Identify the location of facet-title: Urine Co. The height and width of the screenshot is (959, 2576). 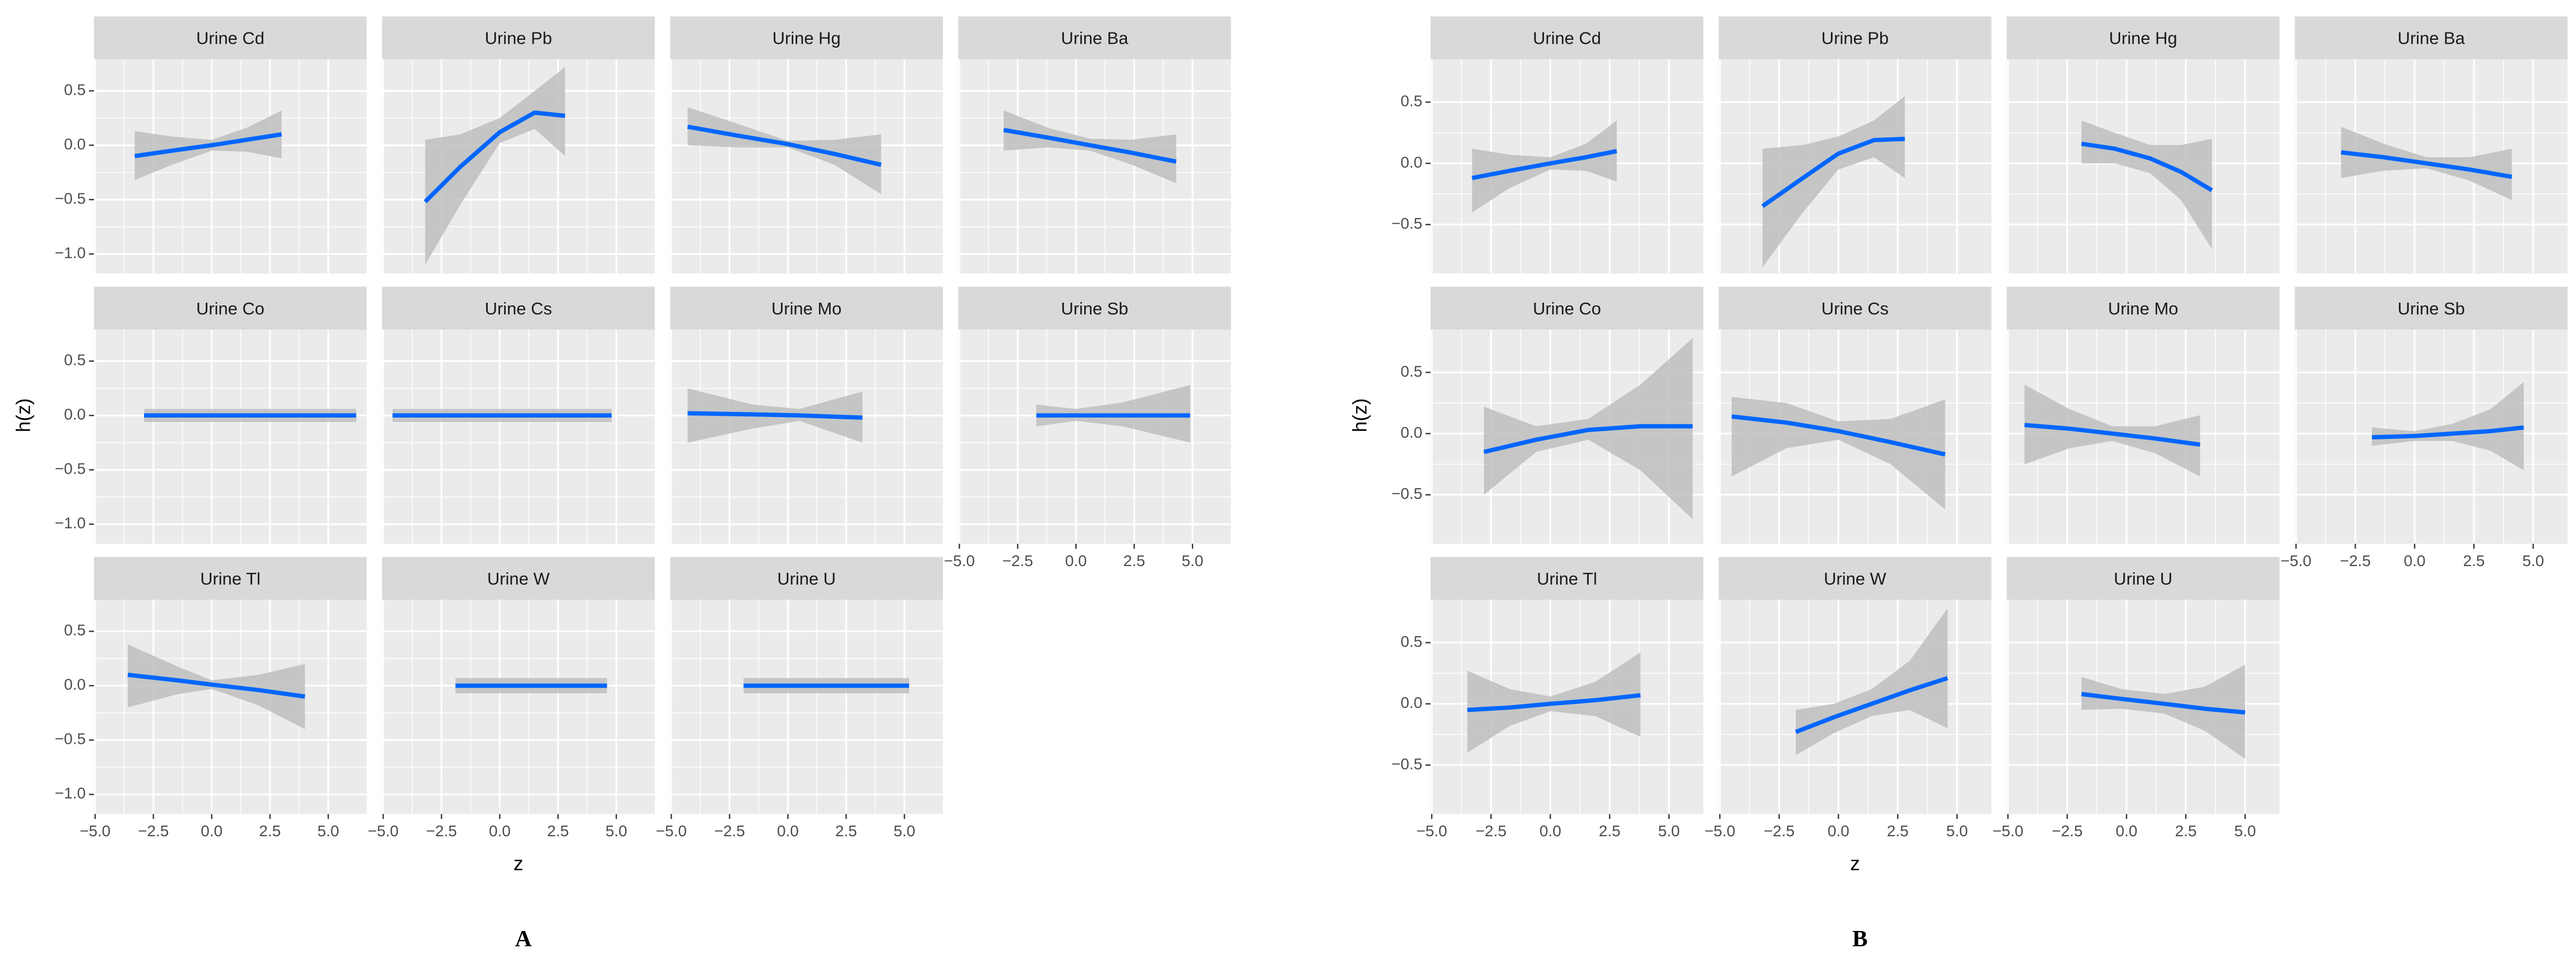
(230, 308).